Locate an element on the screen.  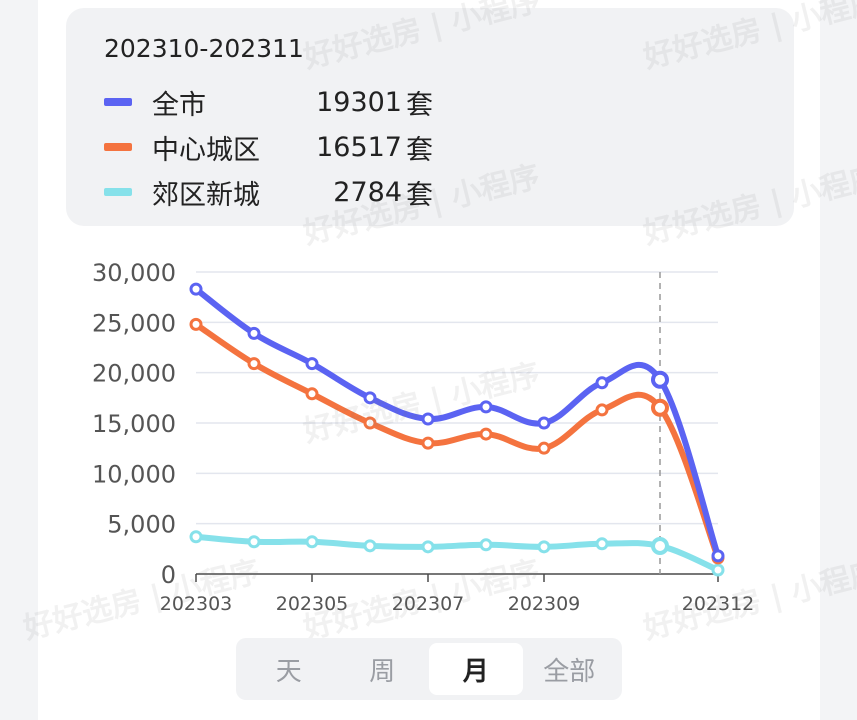
x-tick-label: 202305 is located at coordinates (312, 604).